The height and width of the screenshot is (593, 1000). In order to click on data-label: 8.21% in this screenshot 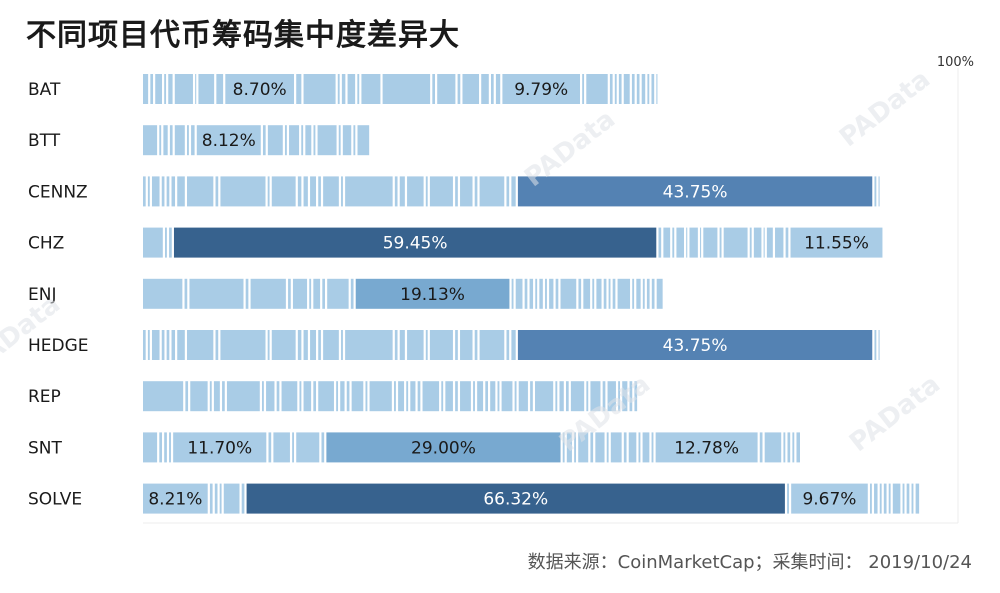, I will do `click(175, 500)`.